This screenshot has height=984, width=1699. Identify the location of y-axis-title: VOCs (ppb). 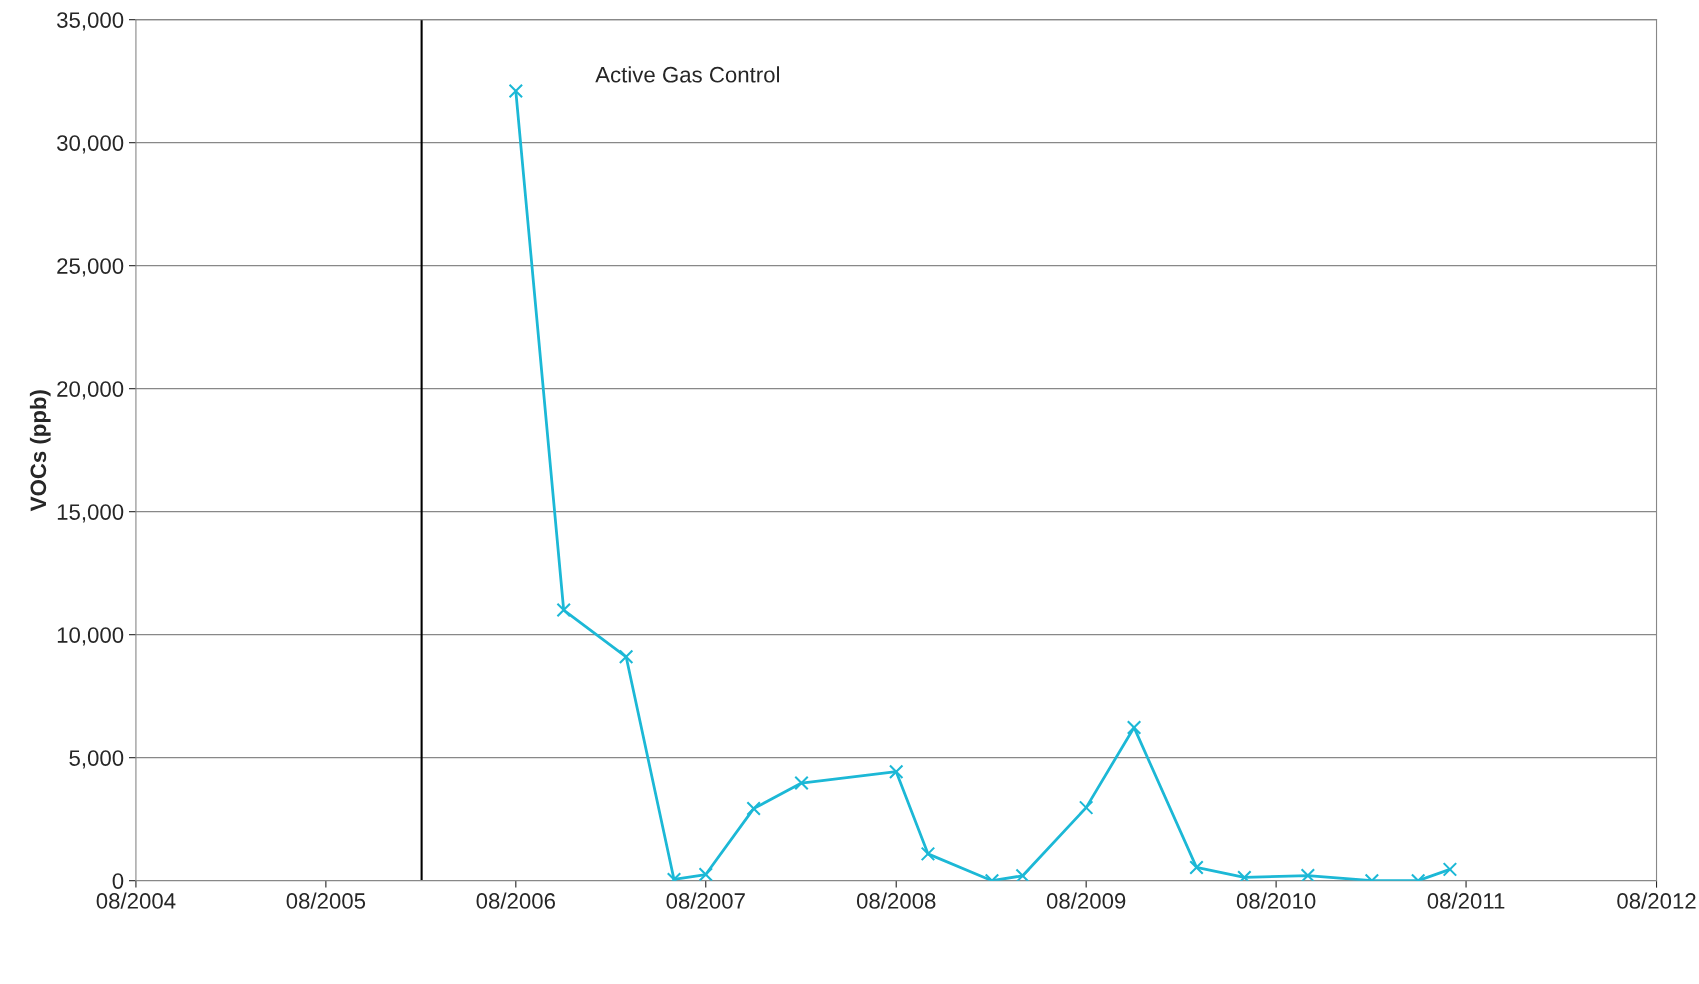
(40, 451).